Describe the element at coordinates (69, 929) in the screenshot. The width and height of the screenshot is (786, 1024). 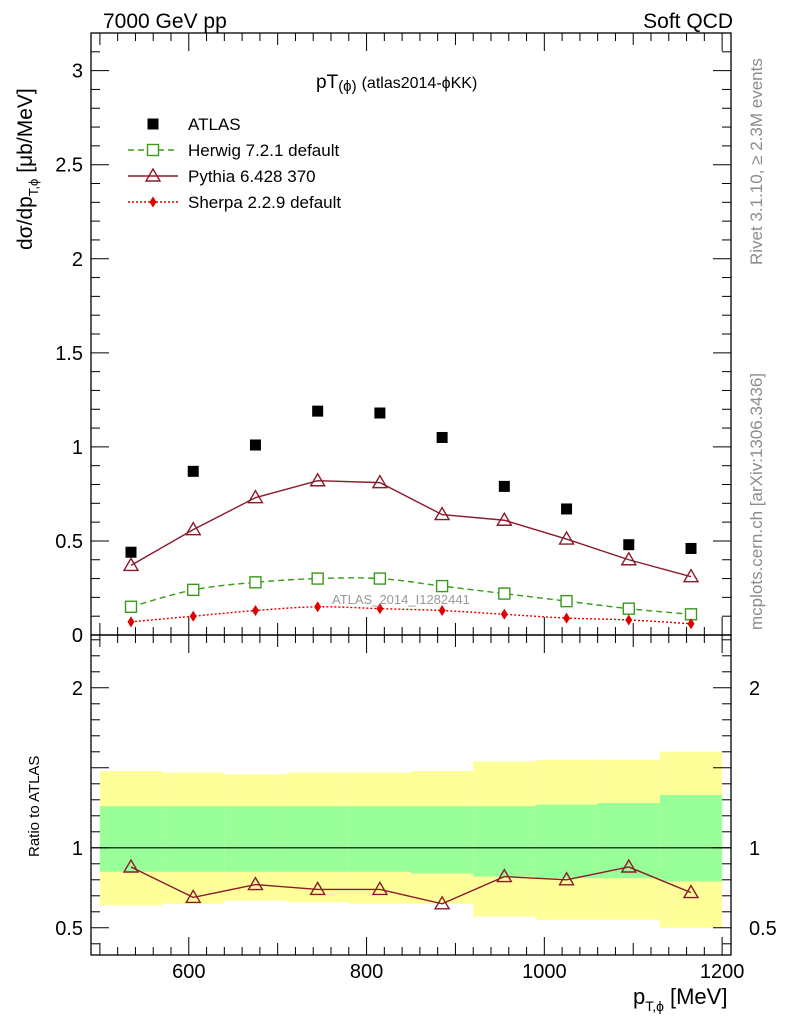
I see `ratio-y-tick-label: 0.5` at that location.